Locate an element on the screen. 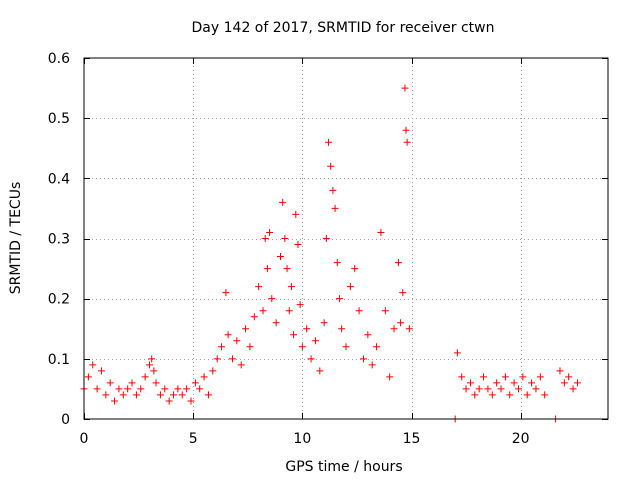 The width and height of the screenshot is (640, 480). x-tick-label: 10 is located at coordinates (302, 439).